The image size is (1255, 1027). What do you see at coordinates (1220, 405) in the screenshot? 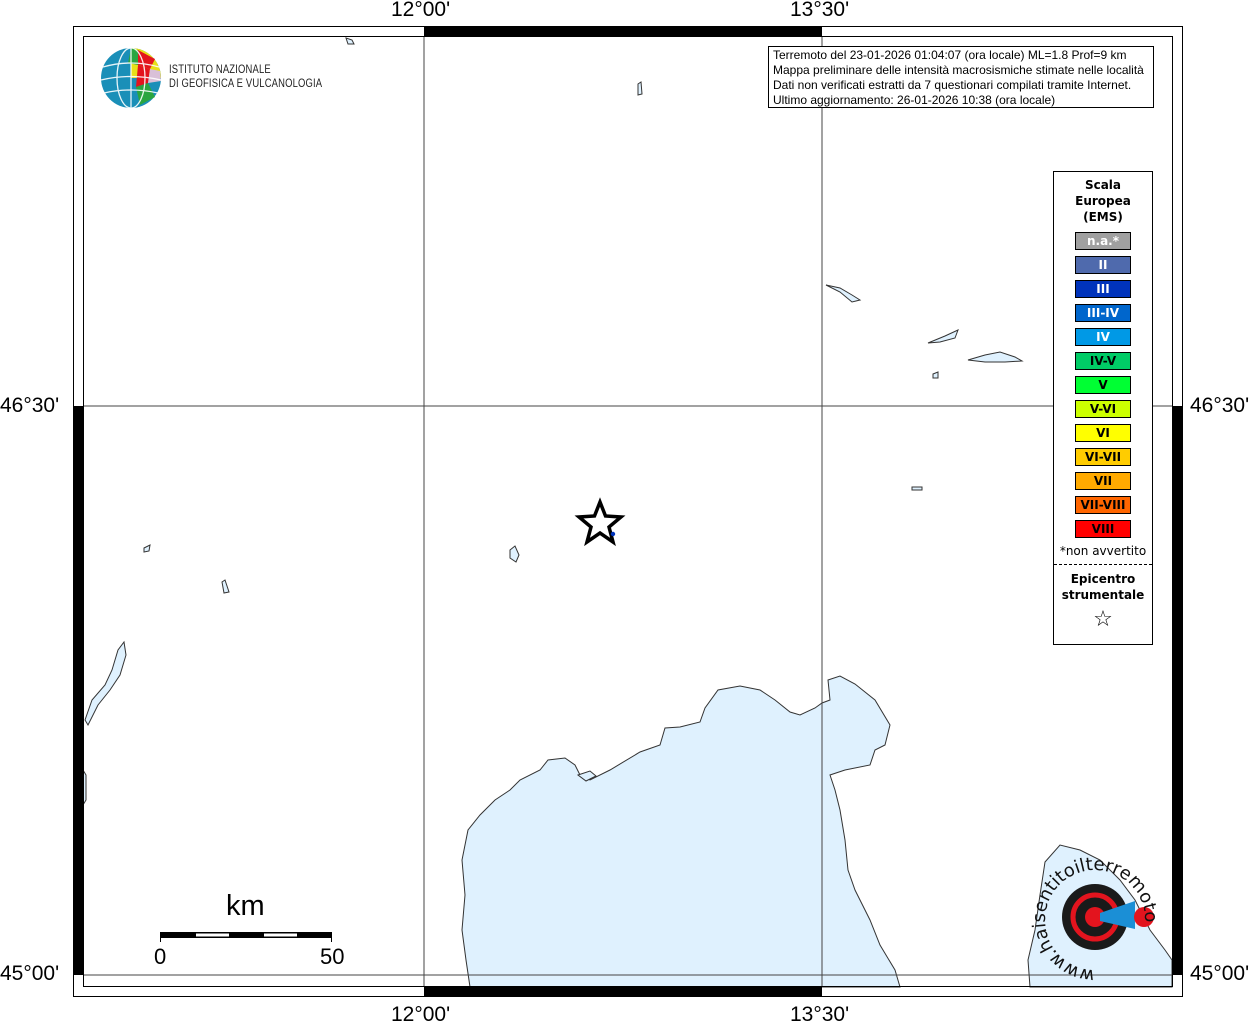
I see `lat-label-right: 46°30'` at bounding box center [1220, 405].